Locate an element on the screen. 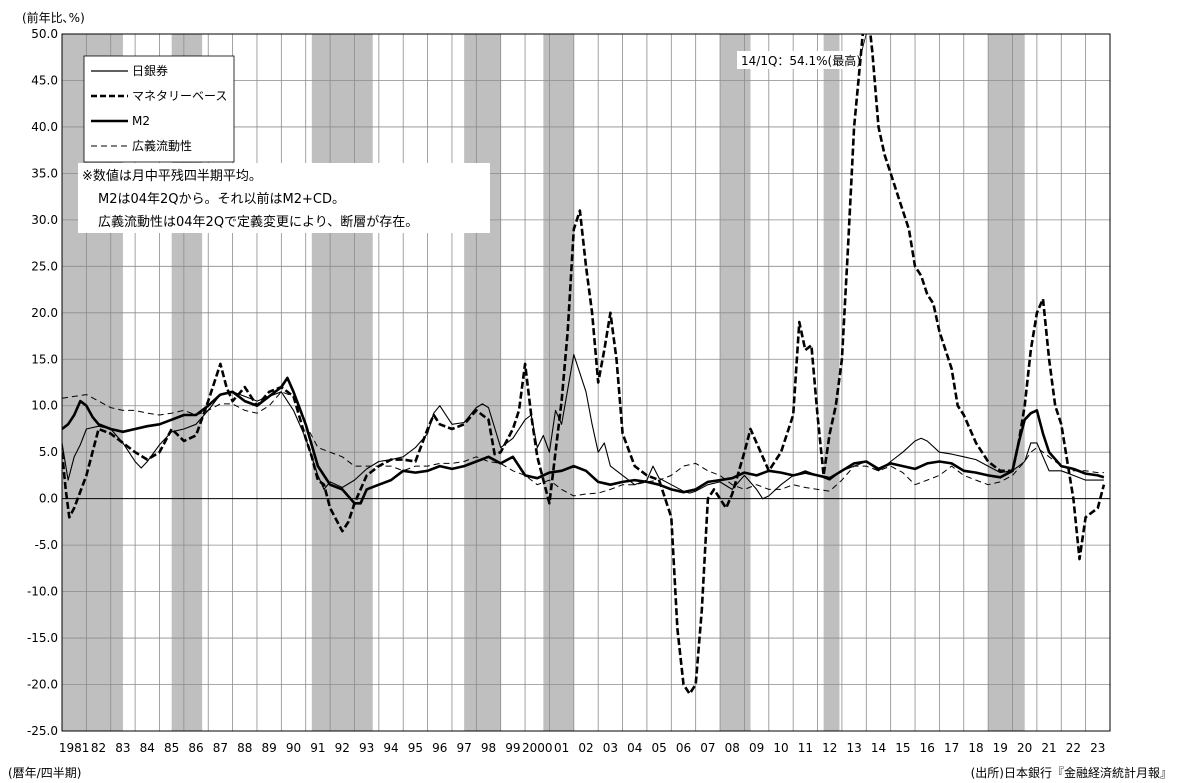  x-tick-label: 05 is located at coordinates (658, 748).